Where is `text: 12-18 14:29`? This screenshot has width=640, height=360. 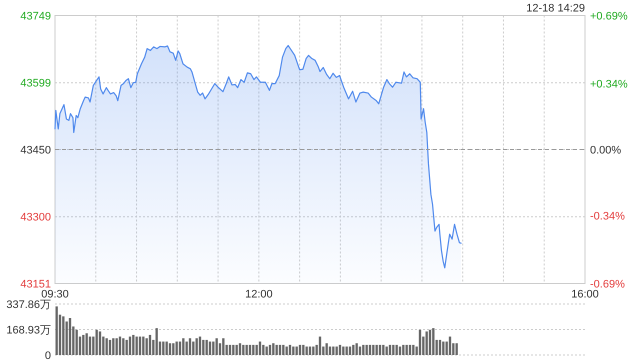 text: 12-18 14:29 is located at coordinates (555, 8).